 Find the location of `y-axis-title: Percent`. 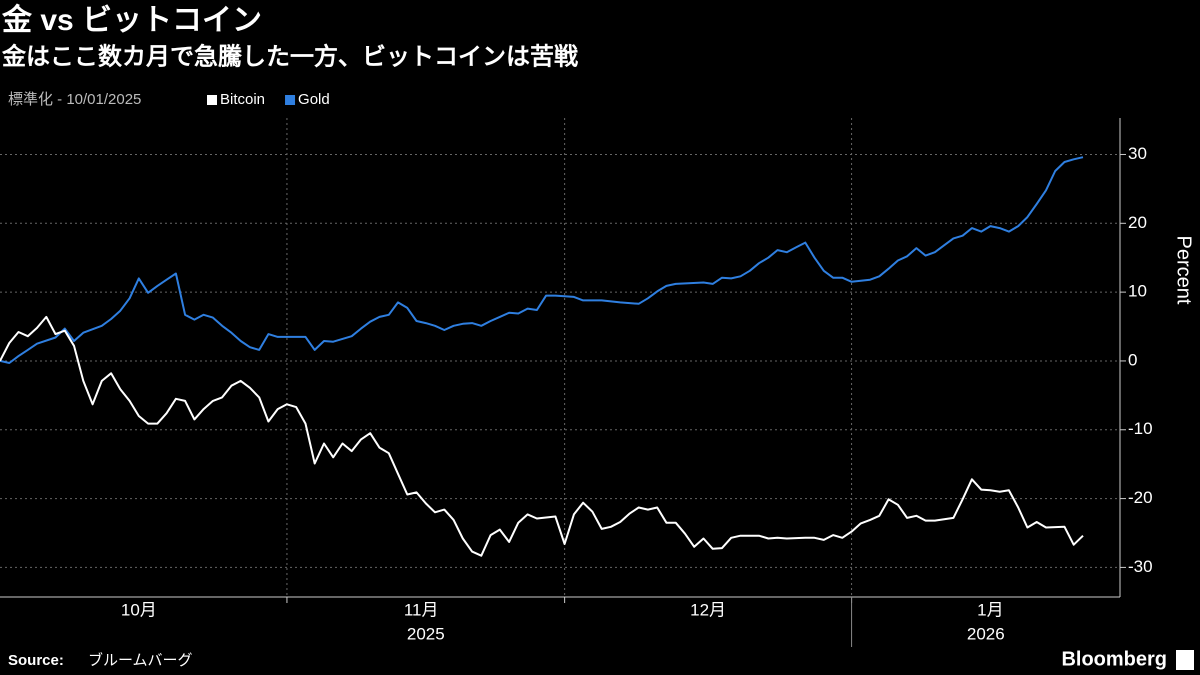

y-axis-title: Percent is located at coordinates (1184, 270).